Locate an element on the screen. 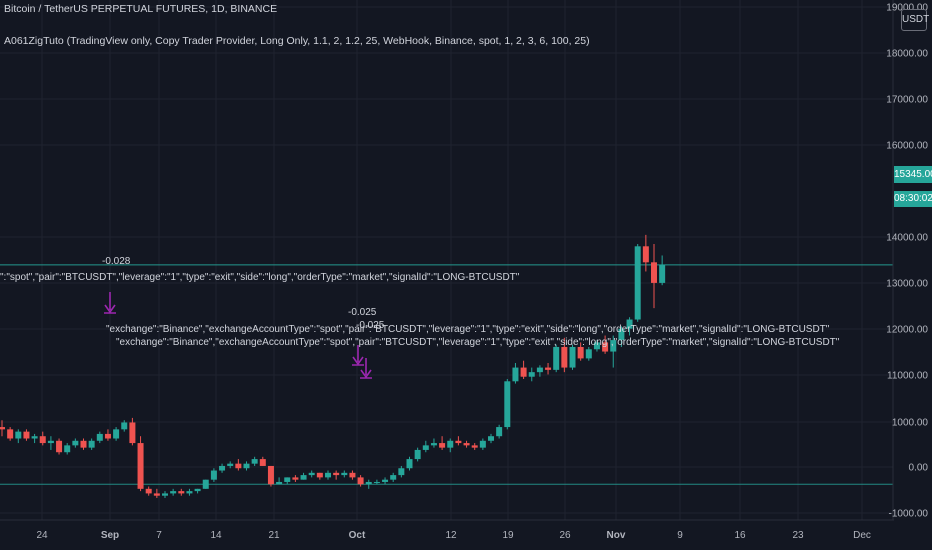 The height and width of the screenshot is (550, 932). current-price-badge: 15345.00 is located at coordinates (913, 174).